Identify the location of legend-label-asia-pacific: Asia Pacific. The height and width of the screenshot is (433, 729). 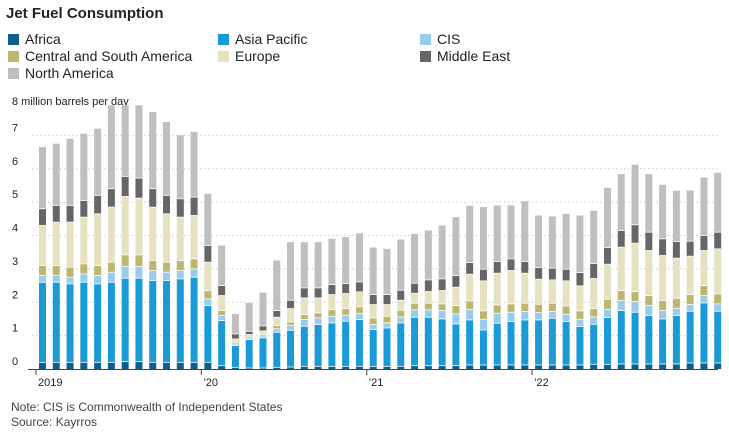
(271, 39).